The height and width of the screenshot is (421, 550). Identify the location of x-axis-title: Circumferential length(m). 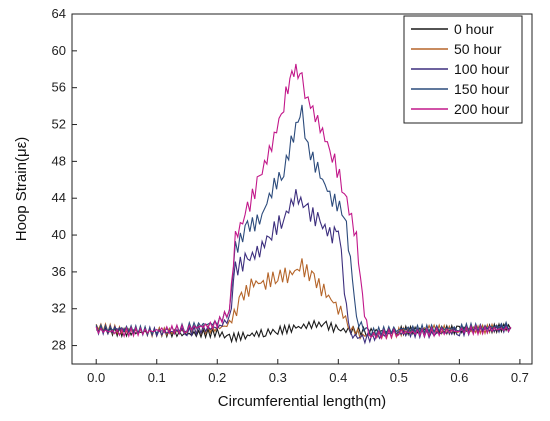
(302, 401).